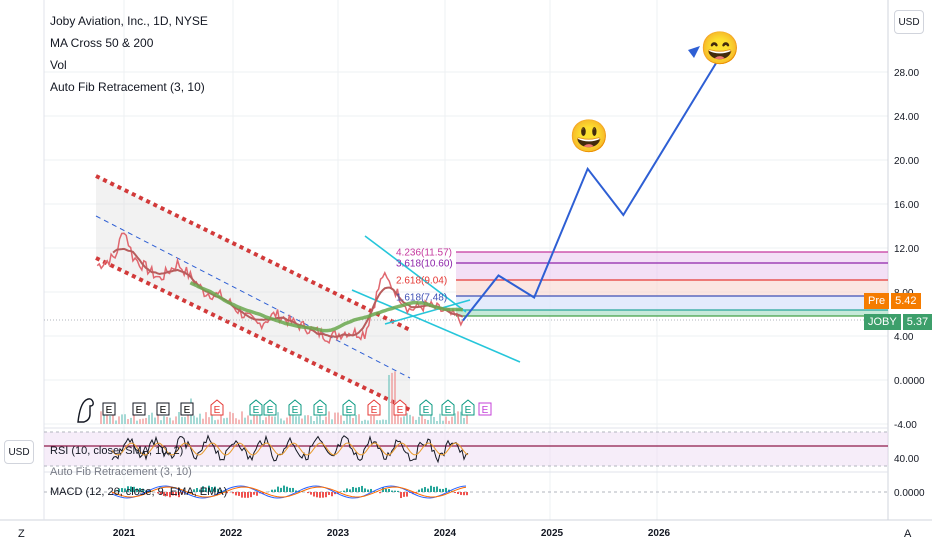 This screenshot has width=932, height=550. What do you see at coordinates (284, 397) in the screenshot?
I see `volume-bars` at bounding box center [284, 397].